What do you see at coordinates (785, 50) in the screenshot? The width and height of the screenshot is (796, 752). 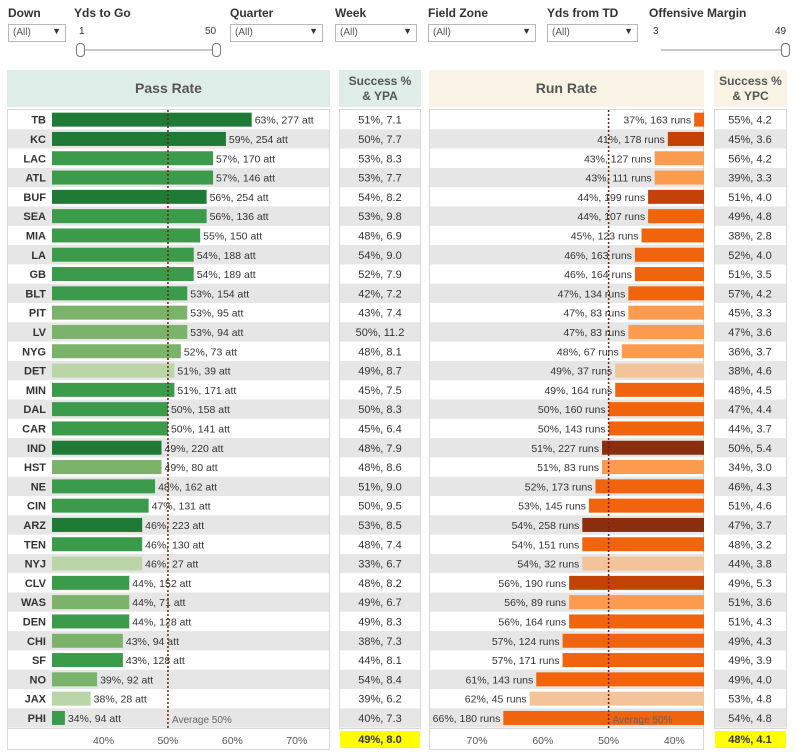 I see `offensive-margin-max-handle` at bounding box center [785, 50].